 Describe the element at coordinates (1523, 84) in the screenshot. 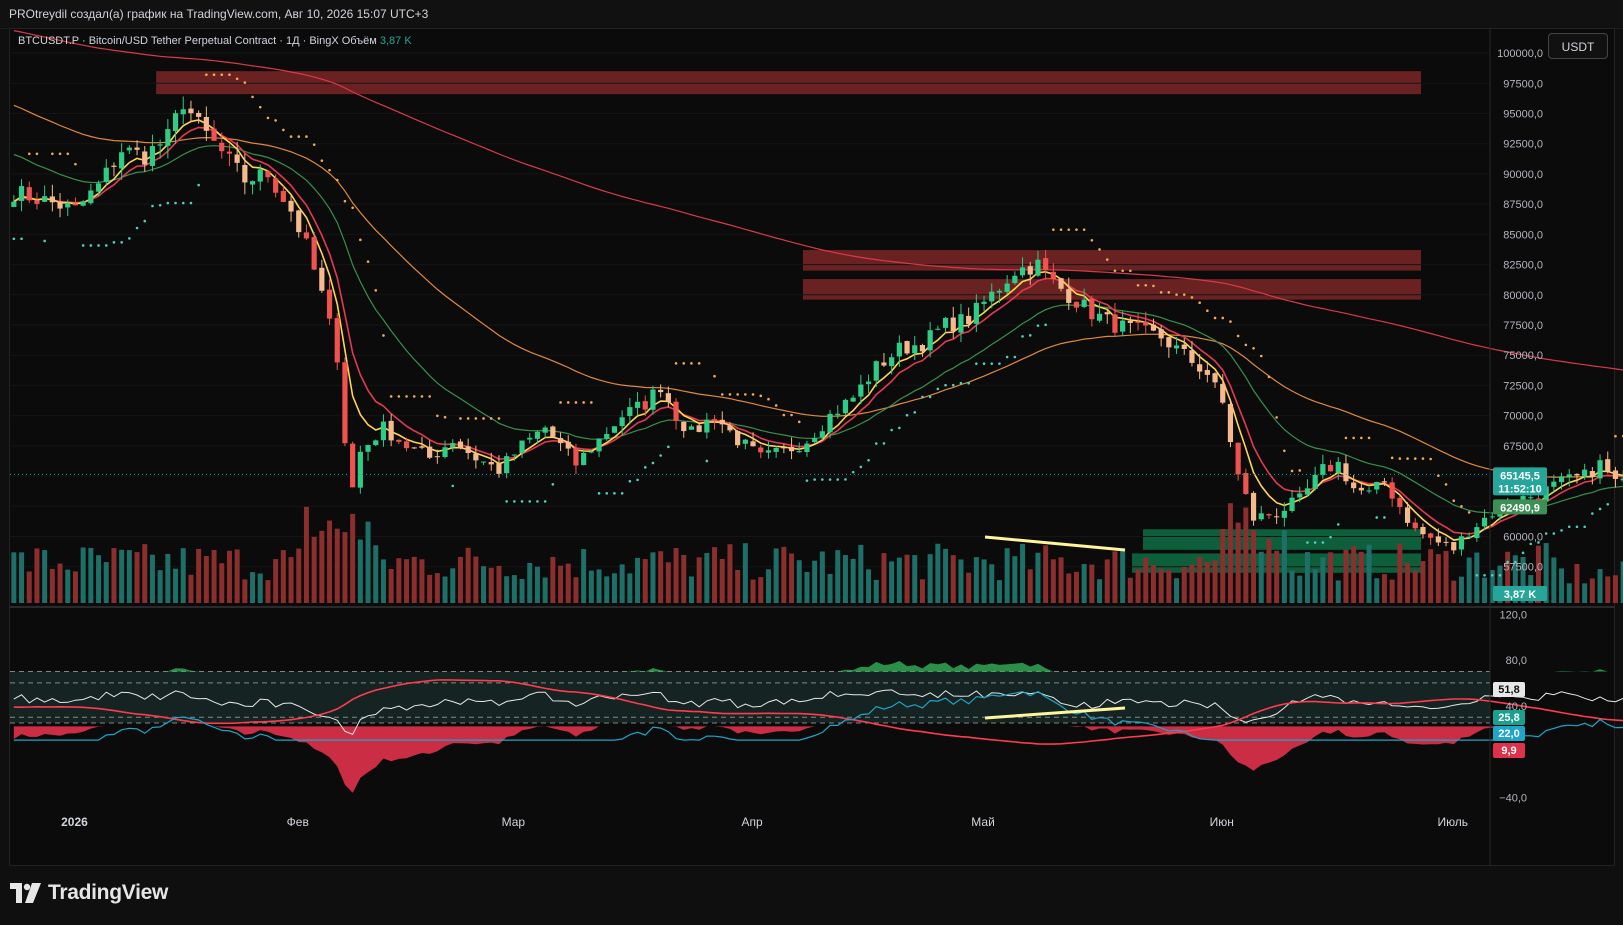

I see `price-tick-label: 97500,0` at that location.